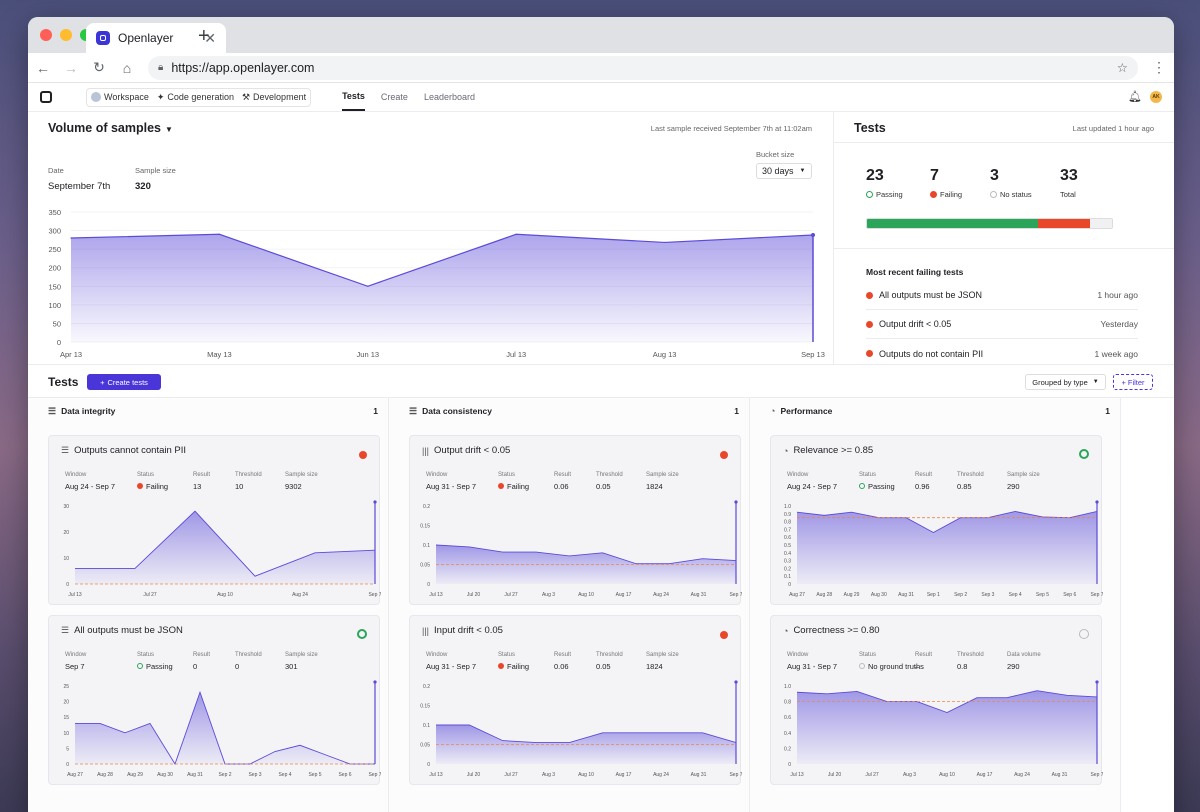  What do you see at coordinates (90, 486) in the screenshot?
I see `card-field-value: Aug 24 - Sep 7` at bounding box center [90, 486].